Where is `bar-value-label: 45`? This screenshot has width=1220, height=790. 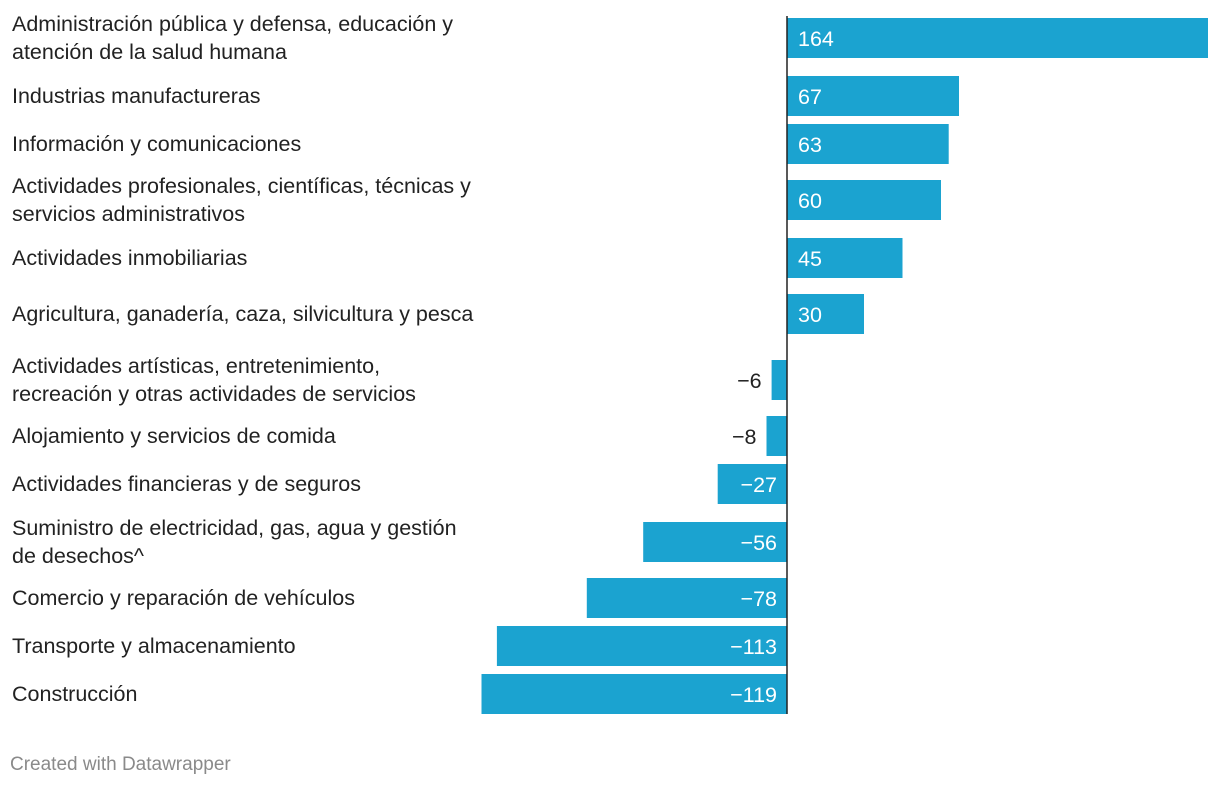 bar-value-label: 45 is located at coordinates (810, 259).